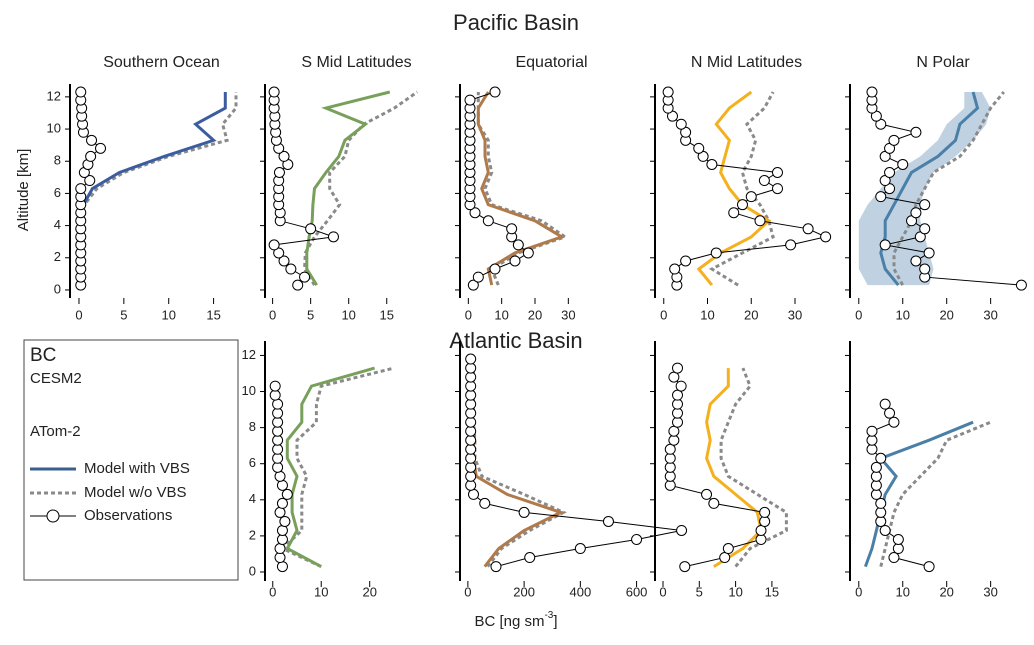  Describe the element at coordinates (509, 621) in the screenshot. I see `x-label-text: BC [ng sm` at that location.